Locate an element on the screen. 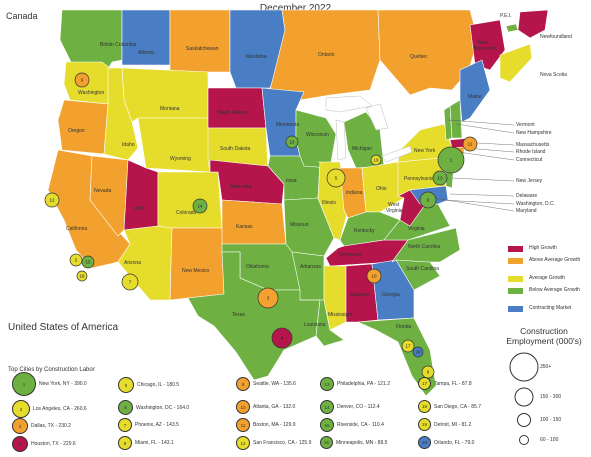  city-bubble: 4 is located at coordinates (282, 338).